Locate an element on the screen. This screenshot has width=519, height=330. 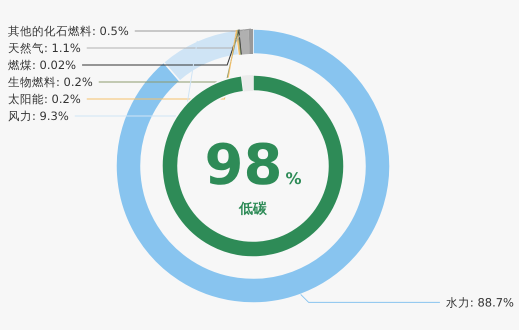
slice-label: 太阳能: 0.2% is located at coordinates (44, 99).